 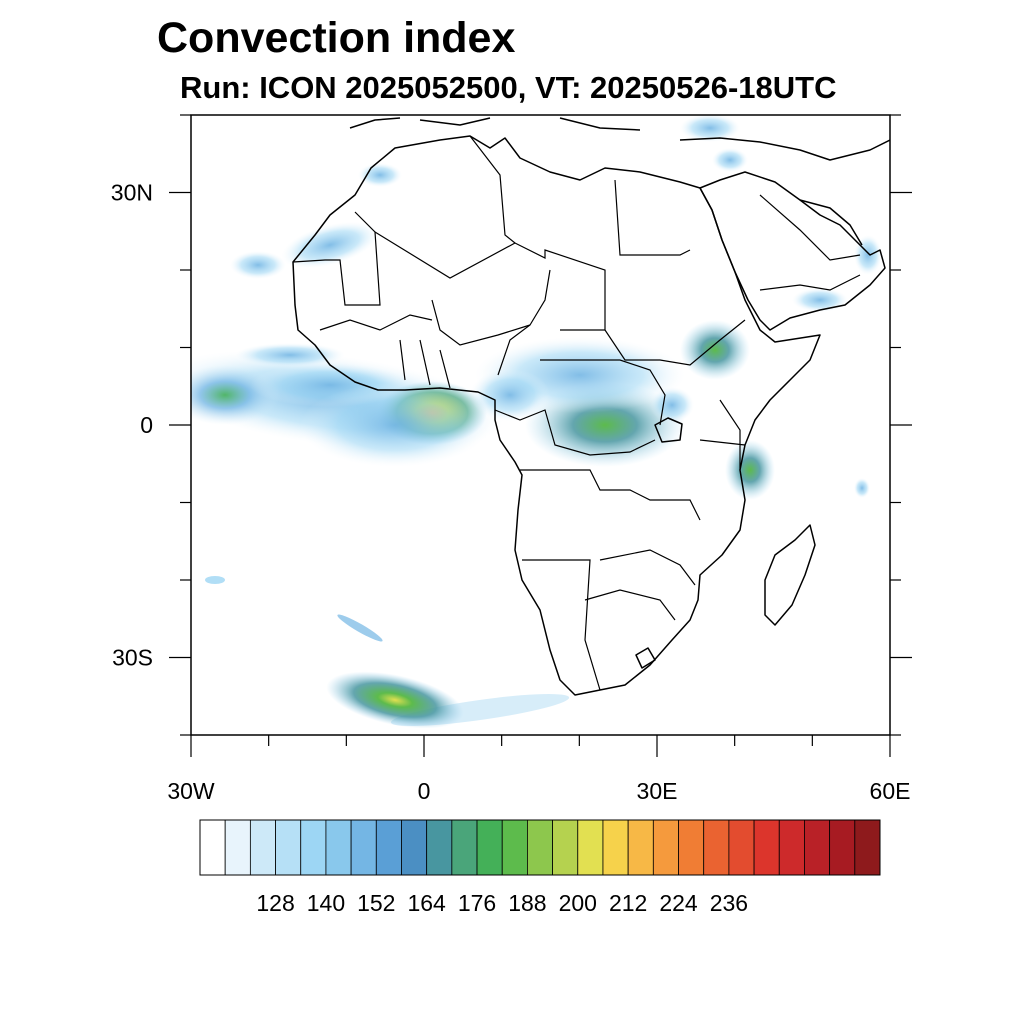 What do you see at coordinates (132, 193) in the screenshot?
I see `lat-tick-label: 30N` at bounding box center [132, 193].